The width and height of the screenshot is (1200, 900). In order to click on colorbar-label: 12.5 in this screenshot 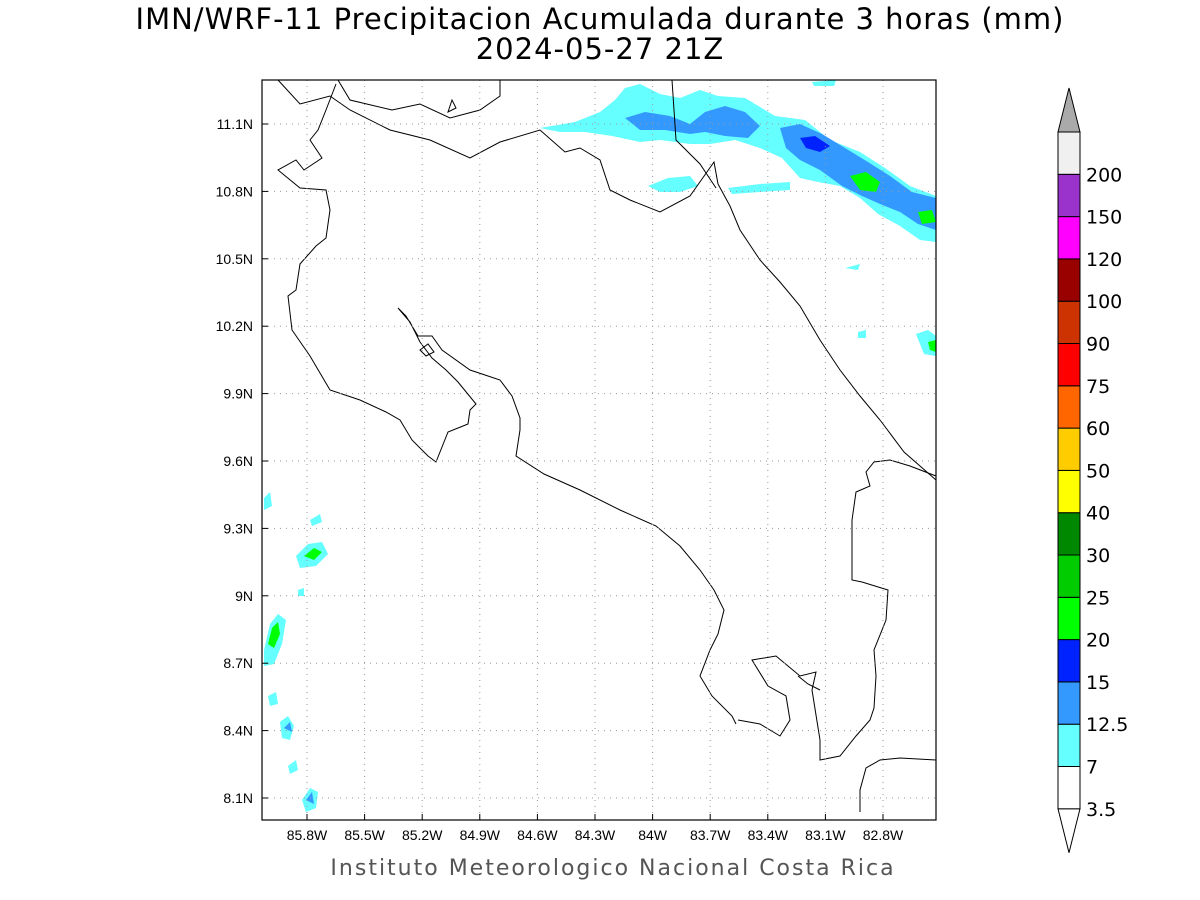, I will do `click(1107, 725)`.